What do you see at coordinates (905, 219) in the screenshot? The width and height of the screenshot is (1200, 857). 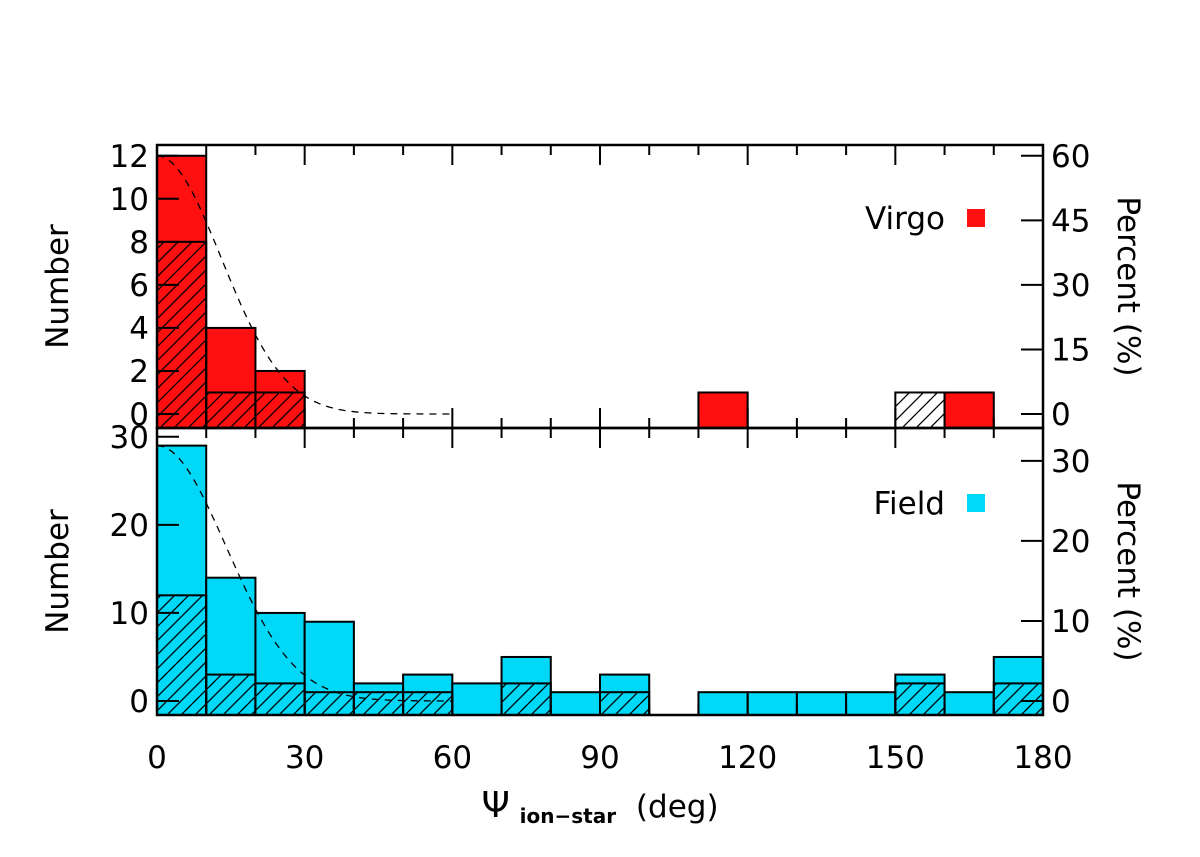 I see `legend-label: Virgo` at bounding box center [905, 219].